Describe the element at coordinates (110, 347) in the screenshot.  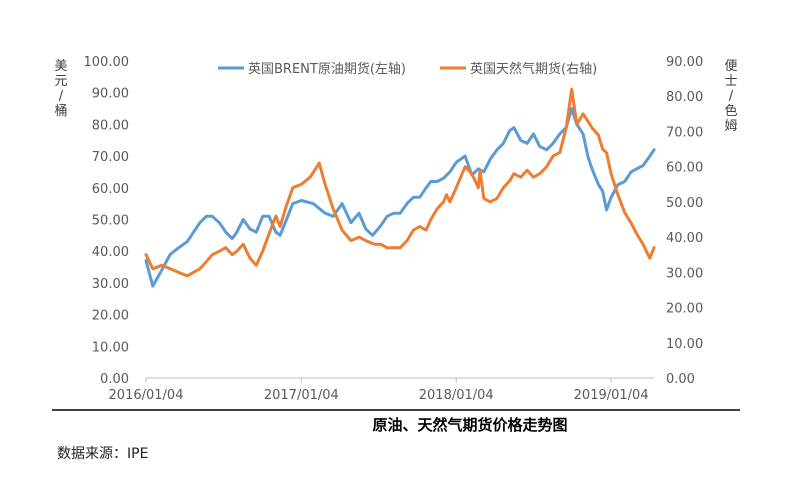
I see `left-tick-label: 10.00` at that location.